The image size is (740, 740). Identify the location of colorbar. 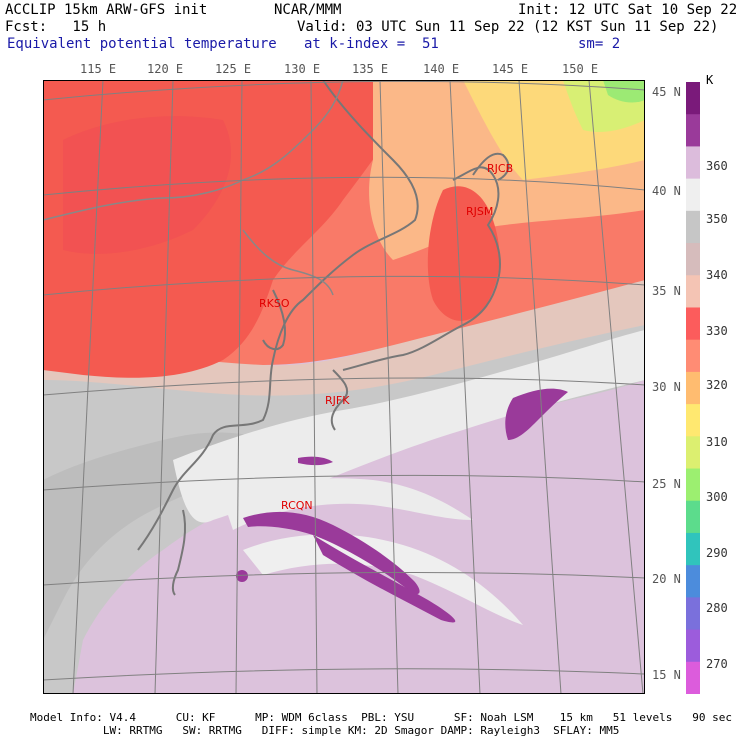
(693, 388).